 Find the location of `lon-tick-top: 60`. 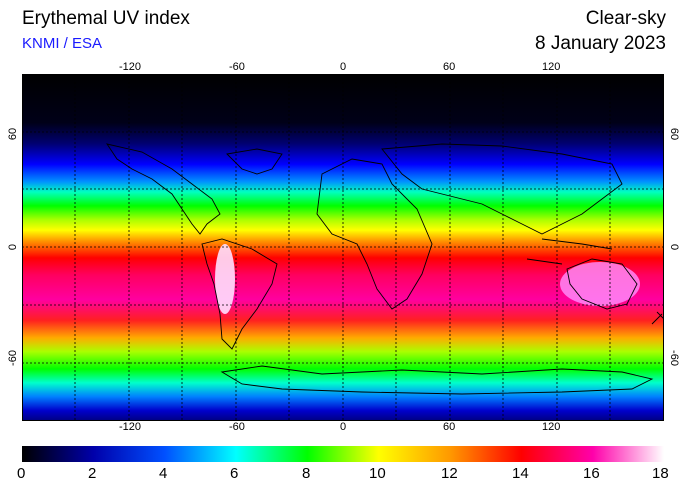

lon-tick-top: 60 is located at coordinates (449, 67).